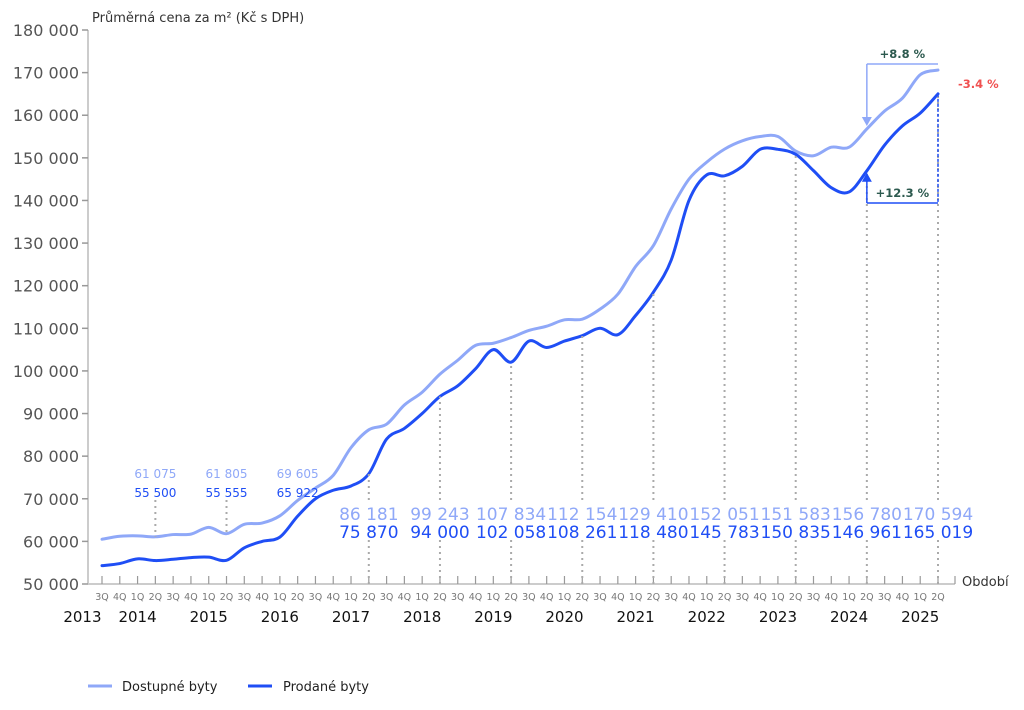 Image resolution: width=1024 pixels, height=710 pixels. What do you see at coordinates (51, 499) in the screenshot?
I see `y-tick-label: 70 000` at bounding box center [51, 499].